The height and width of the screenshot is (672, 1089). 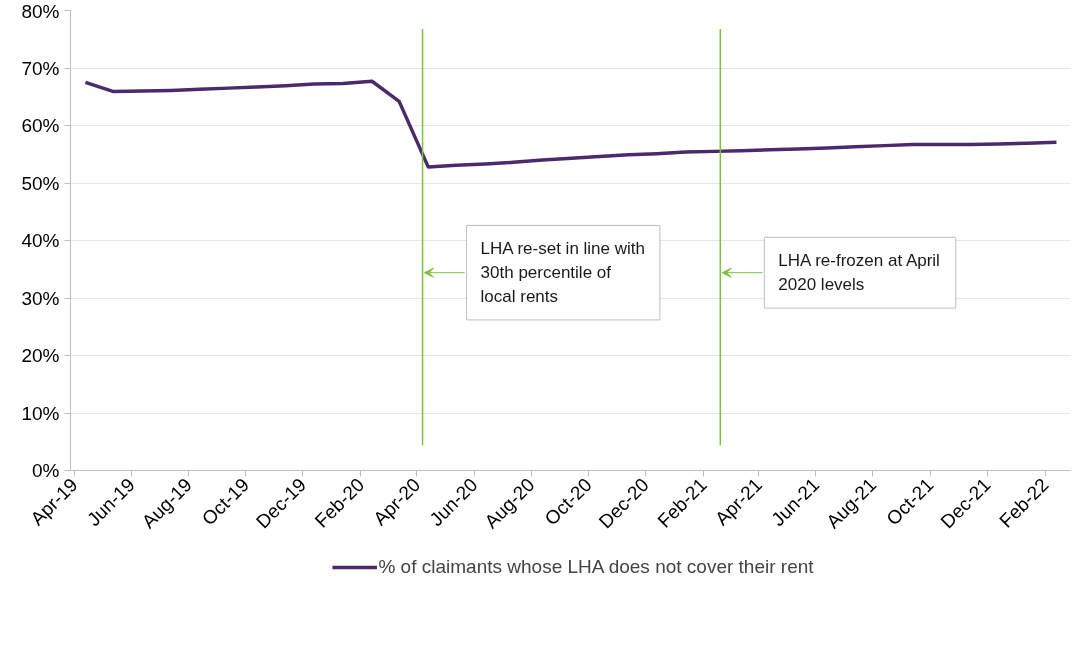 What do you see at coordinates (40, 11) in the screenshot?
I see `y-tick-label: 80%` at bounding box center [40, 11].